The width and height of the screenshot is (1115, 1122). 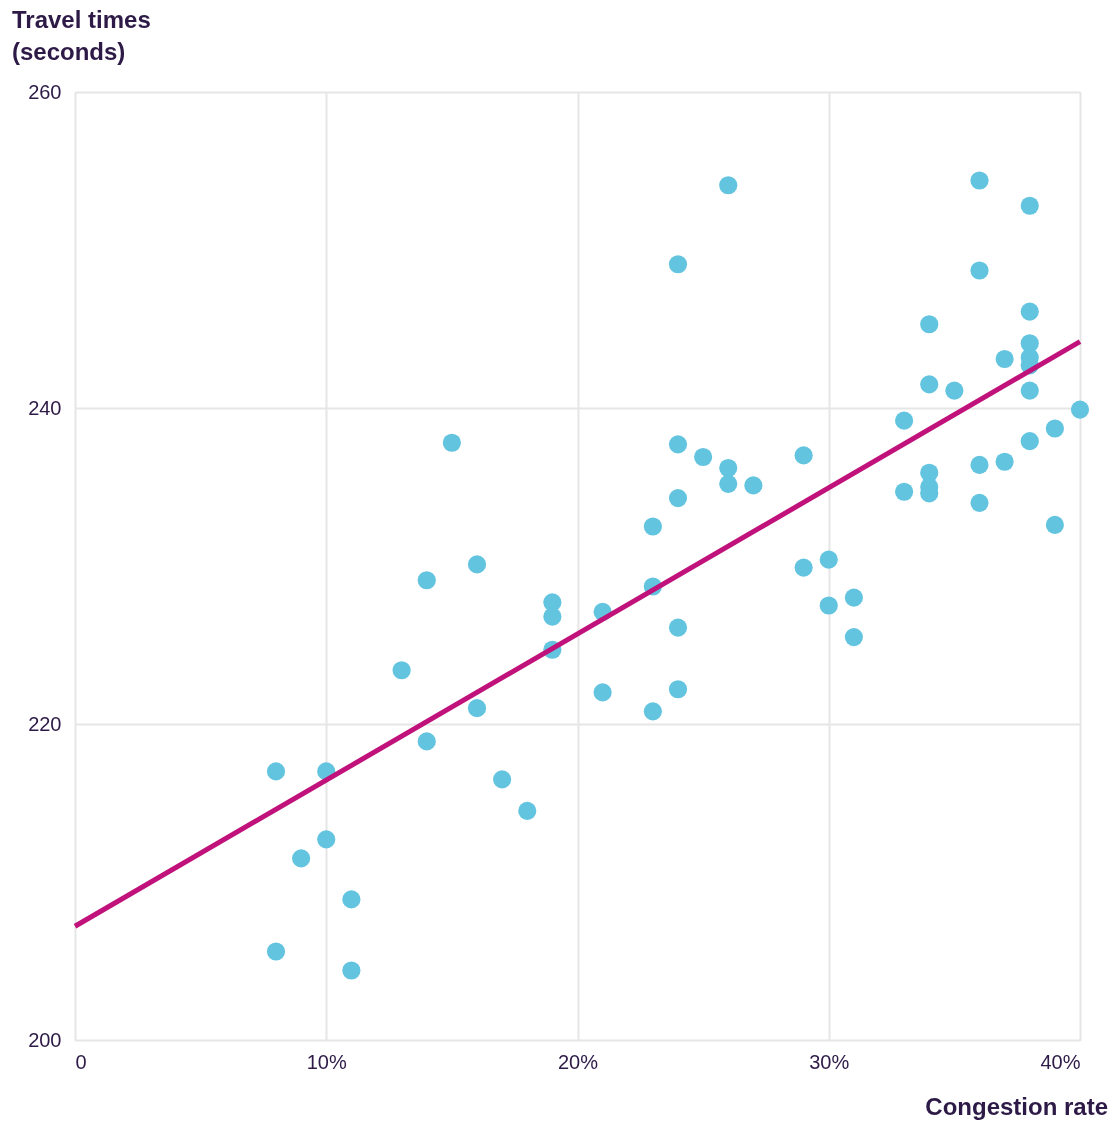 I want to click on x-axis-title: Congestion rate, so click(x=1016, y=1106).